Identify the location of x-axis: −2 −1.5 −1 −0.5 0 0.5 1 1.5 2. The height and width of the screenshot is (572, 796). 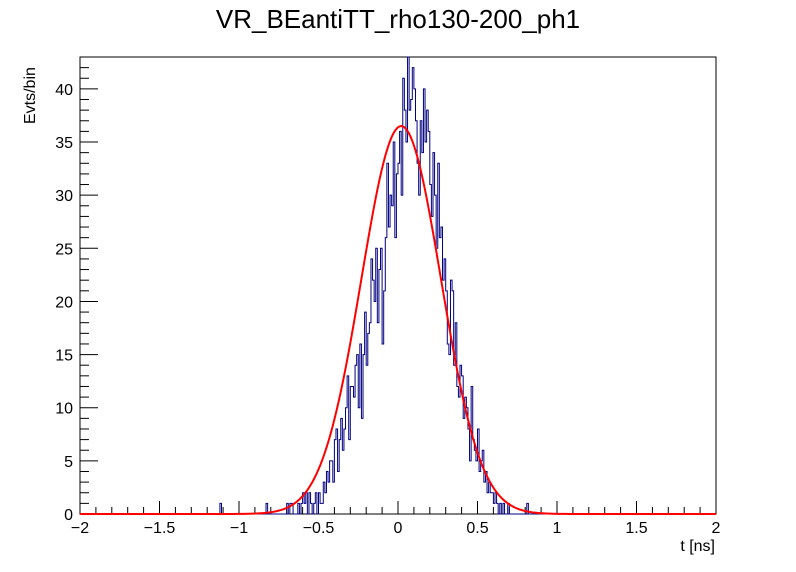
(396, 519).